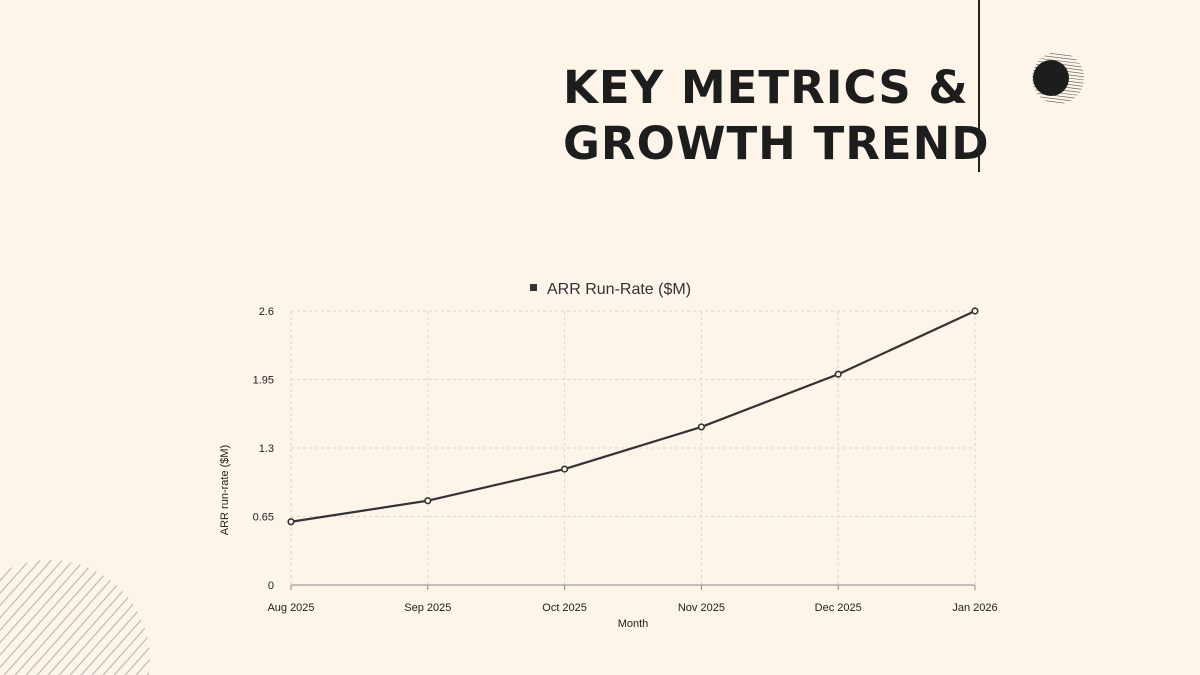 This screenshot has width=1200, height=675. I want to click on x-tick-label: Sep 2025, so click(427, 608).